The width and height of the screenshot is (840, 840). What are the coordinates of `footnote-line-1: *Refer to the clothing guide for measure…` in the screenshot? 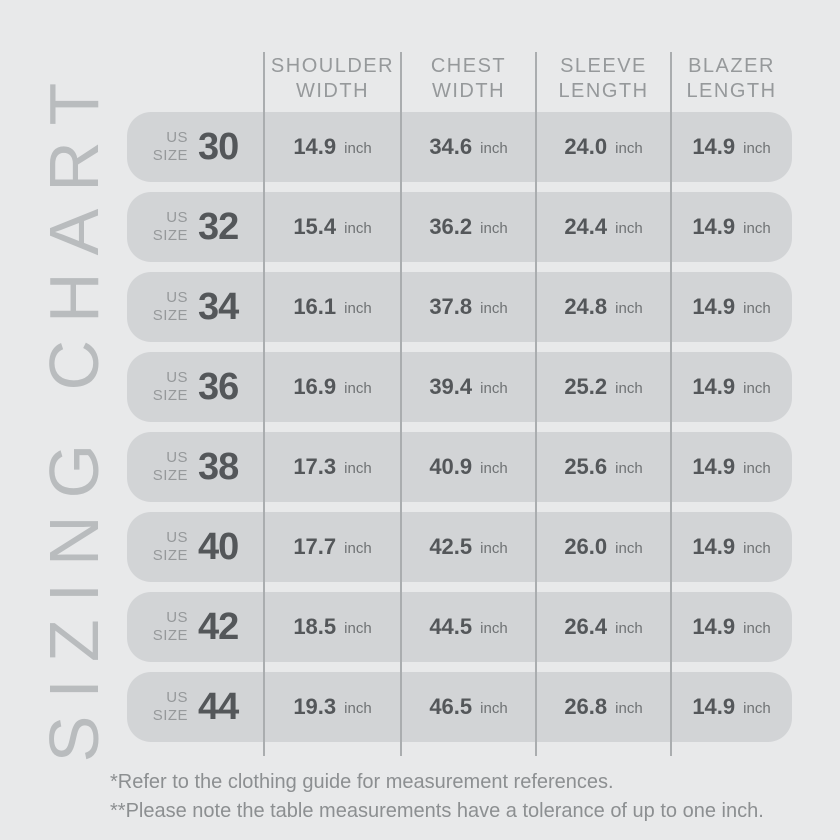 It's located at (362, 782).